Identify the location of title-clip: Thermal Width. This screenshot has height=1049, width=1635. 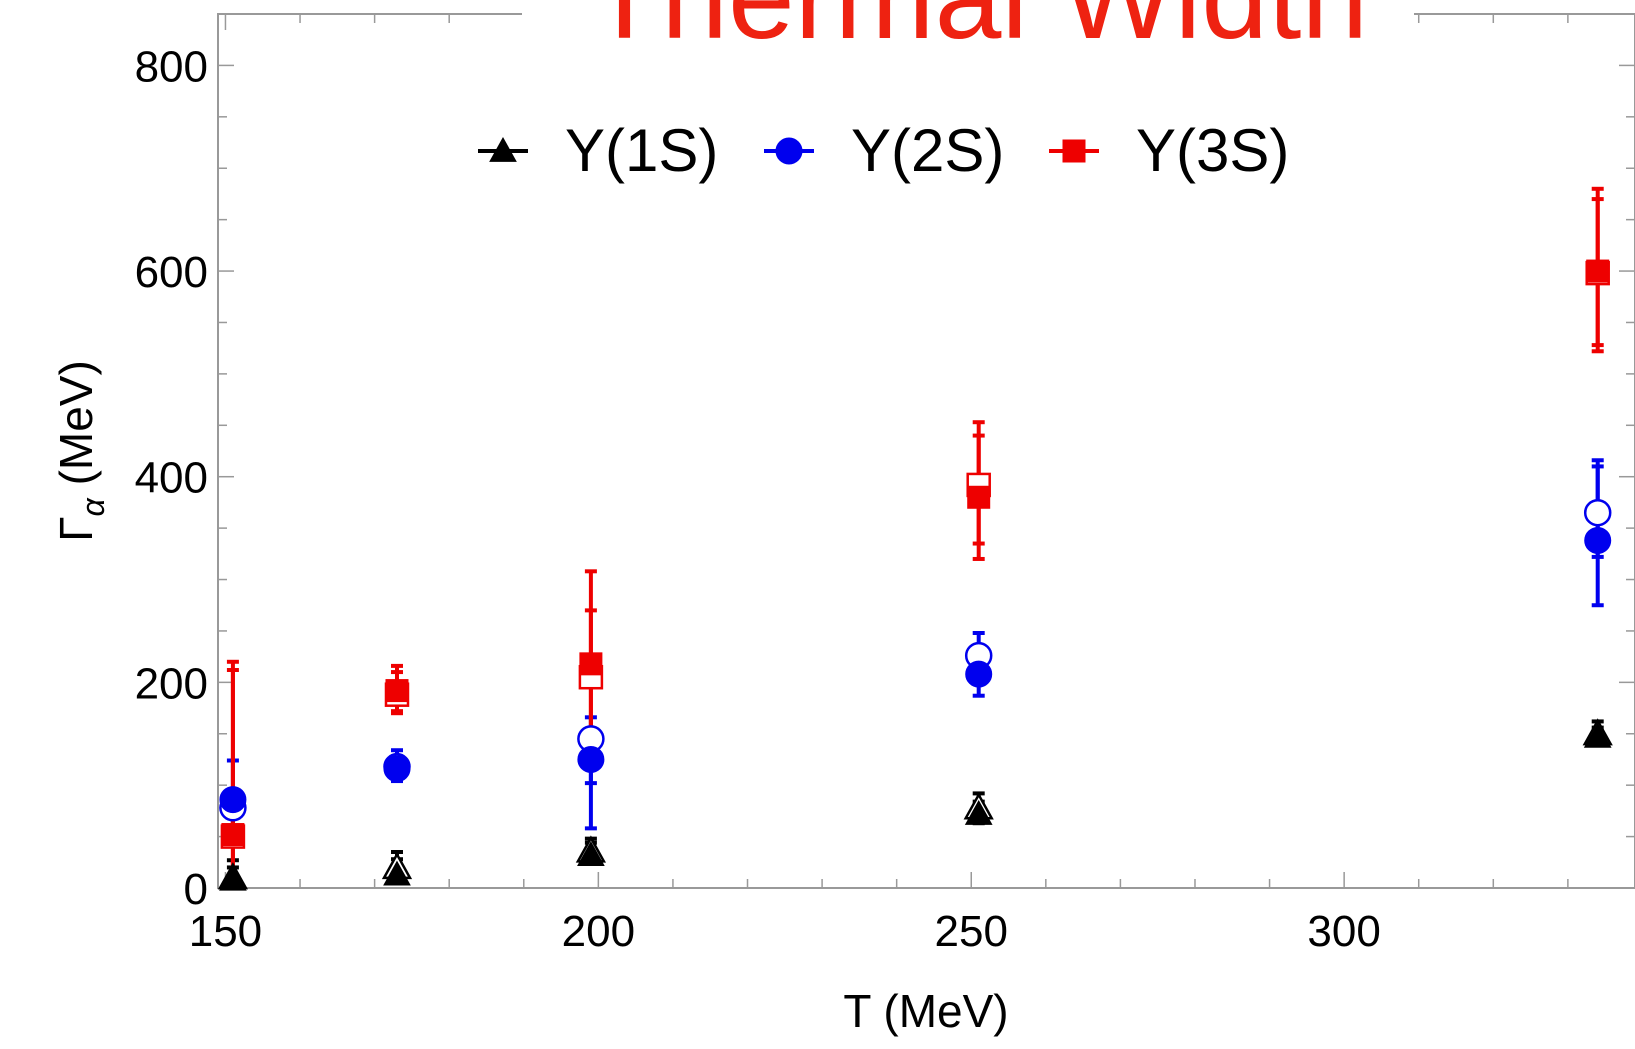
(978, 32).